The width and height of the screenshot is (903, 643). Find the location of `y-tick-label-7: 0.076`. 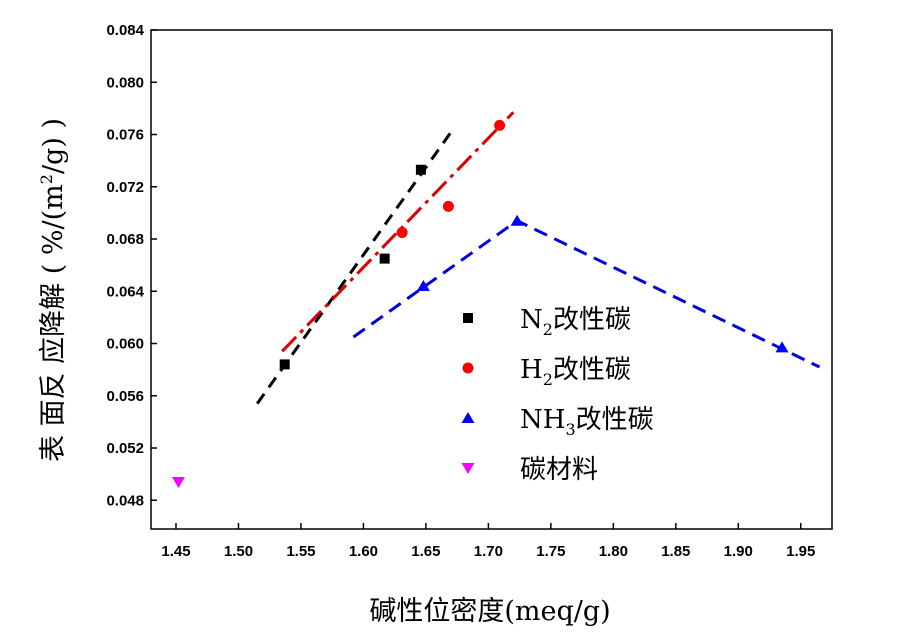

y-tick-label-7: 0.076 is located at coordinates (125, 135).